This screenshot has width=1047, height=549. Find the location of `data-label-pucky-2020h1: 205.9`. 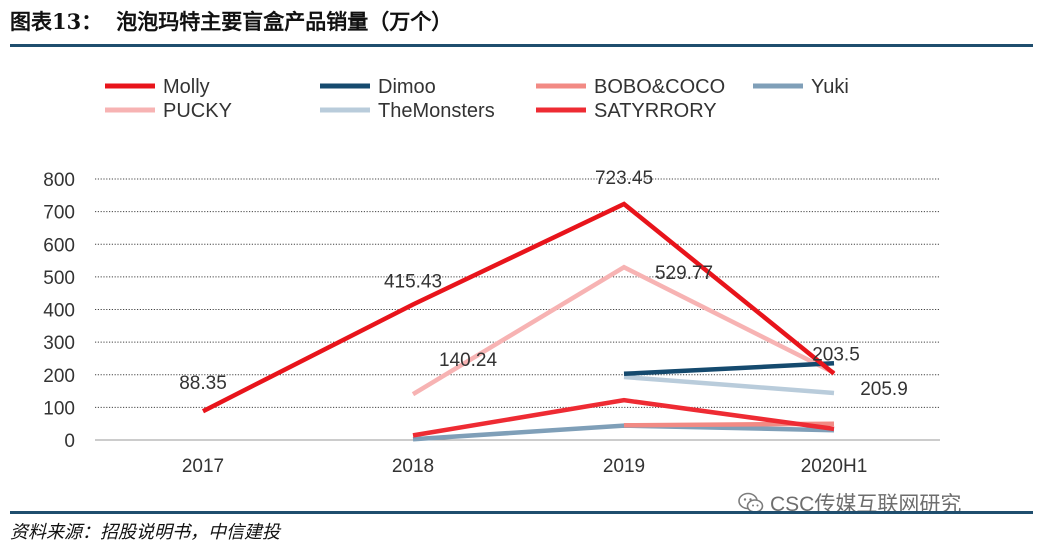

data-label-pucky-2020h1: 205.9 is located at coordinates (884, 389).